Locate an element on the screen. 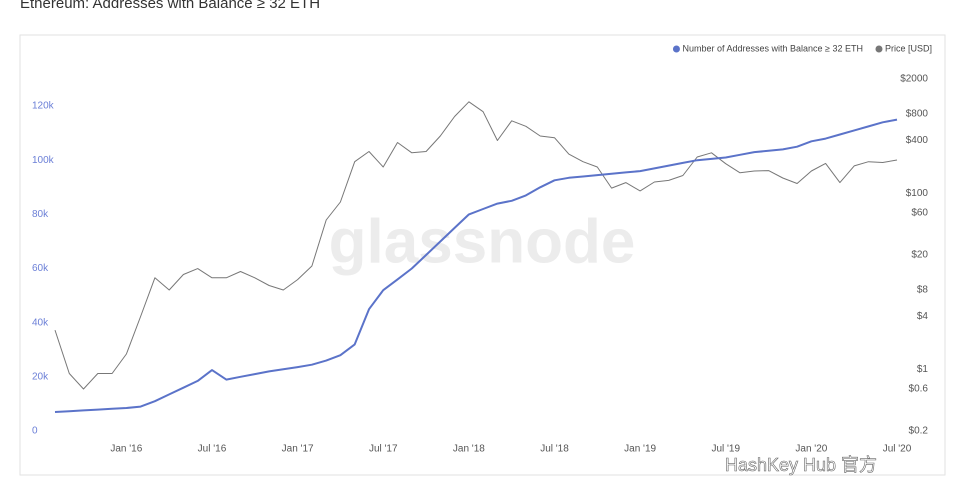 This screenshot has width=960, height=480. x-tick-label: Jan '16 is located at coordinates (126, 449).